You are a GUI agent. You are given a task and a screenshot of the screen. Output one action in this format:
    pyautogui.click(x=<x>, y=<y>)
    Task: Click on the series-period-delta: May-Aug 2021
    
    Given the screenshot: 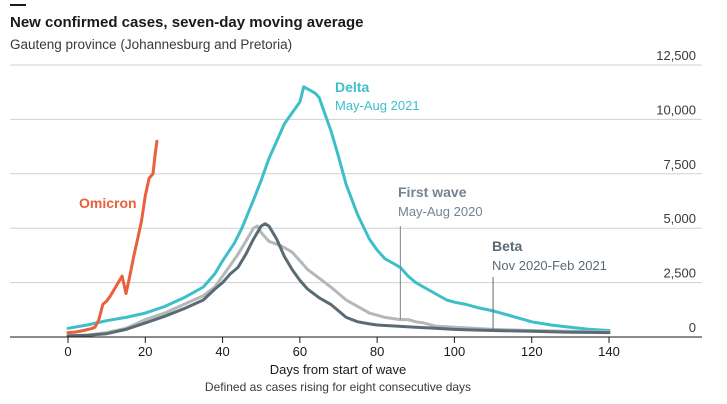 What is the action you would take?
    pyautogui.click(x=377, y=105)
    